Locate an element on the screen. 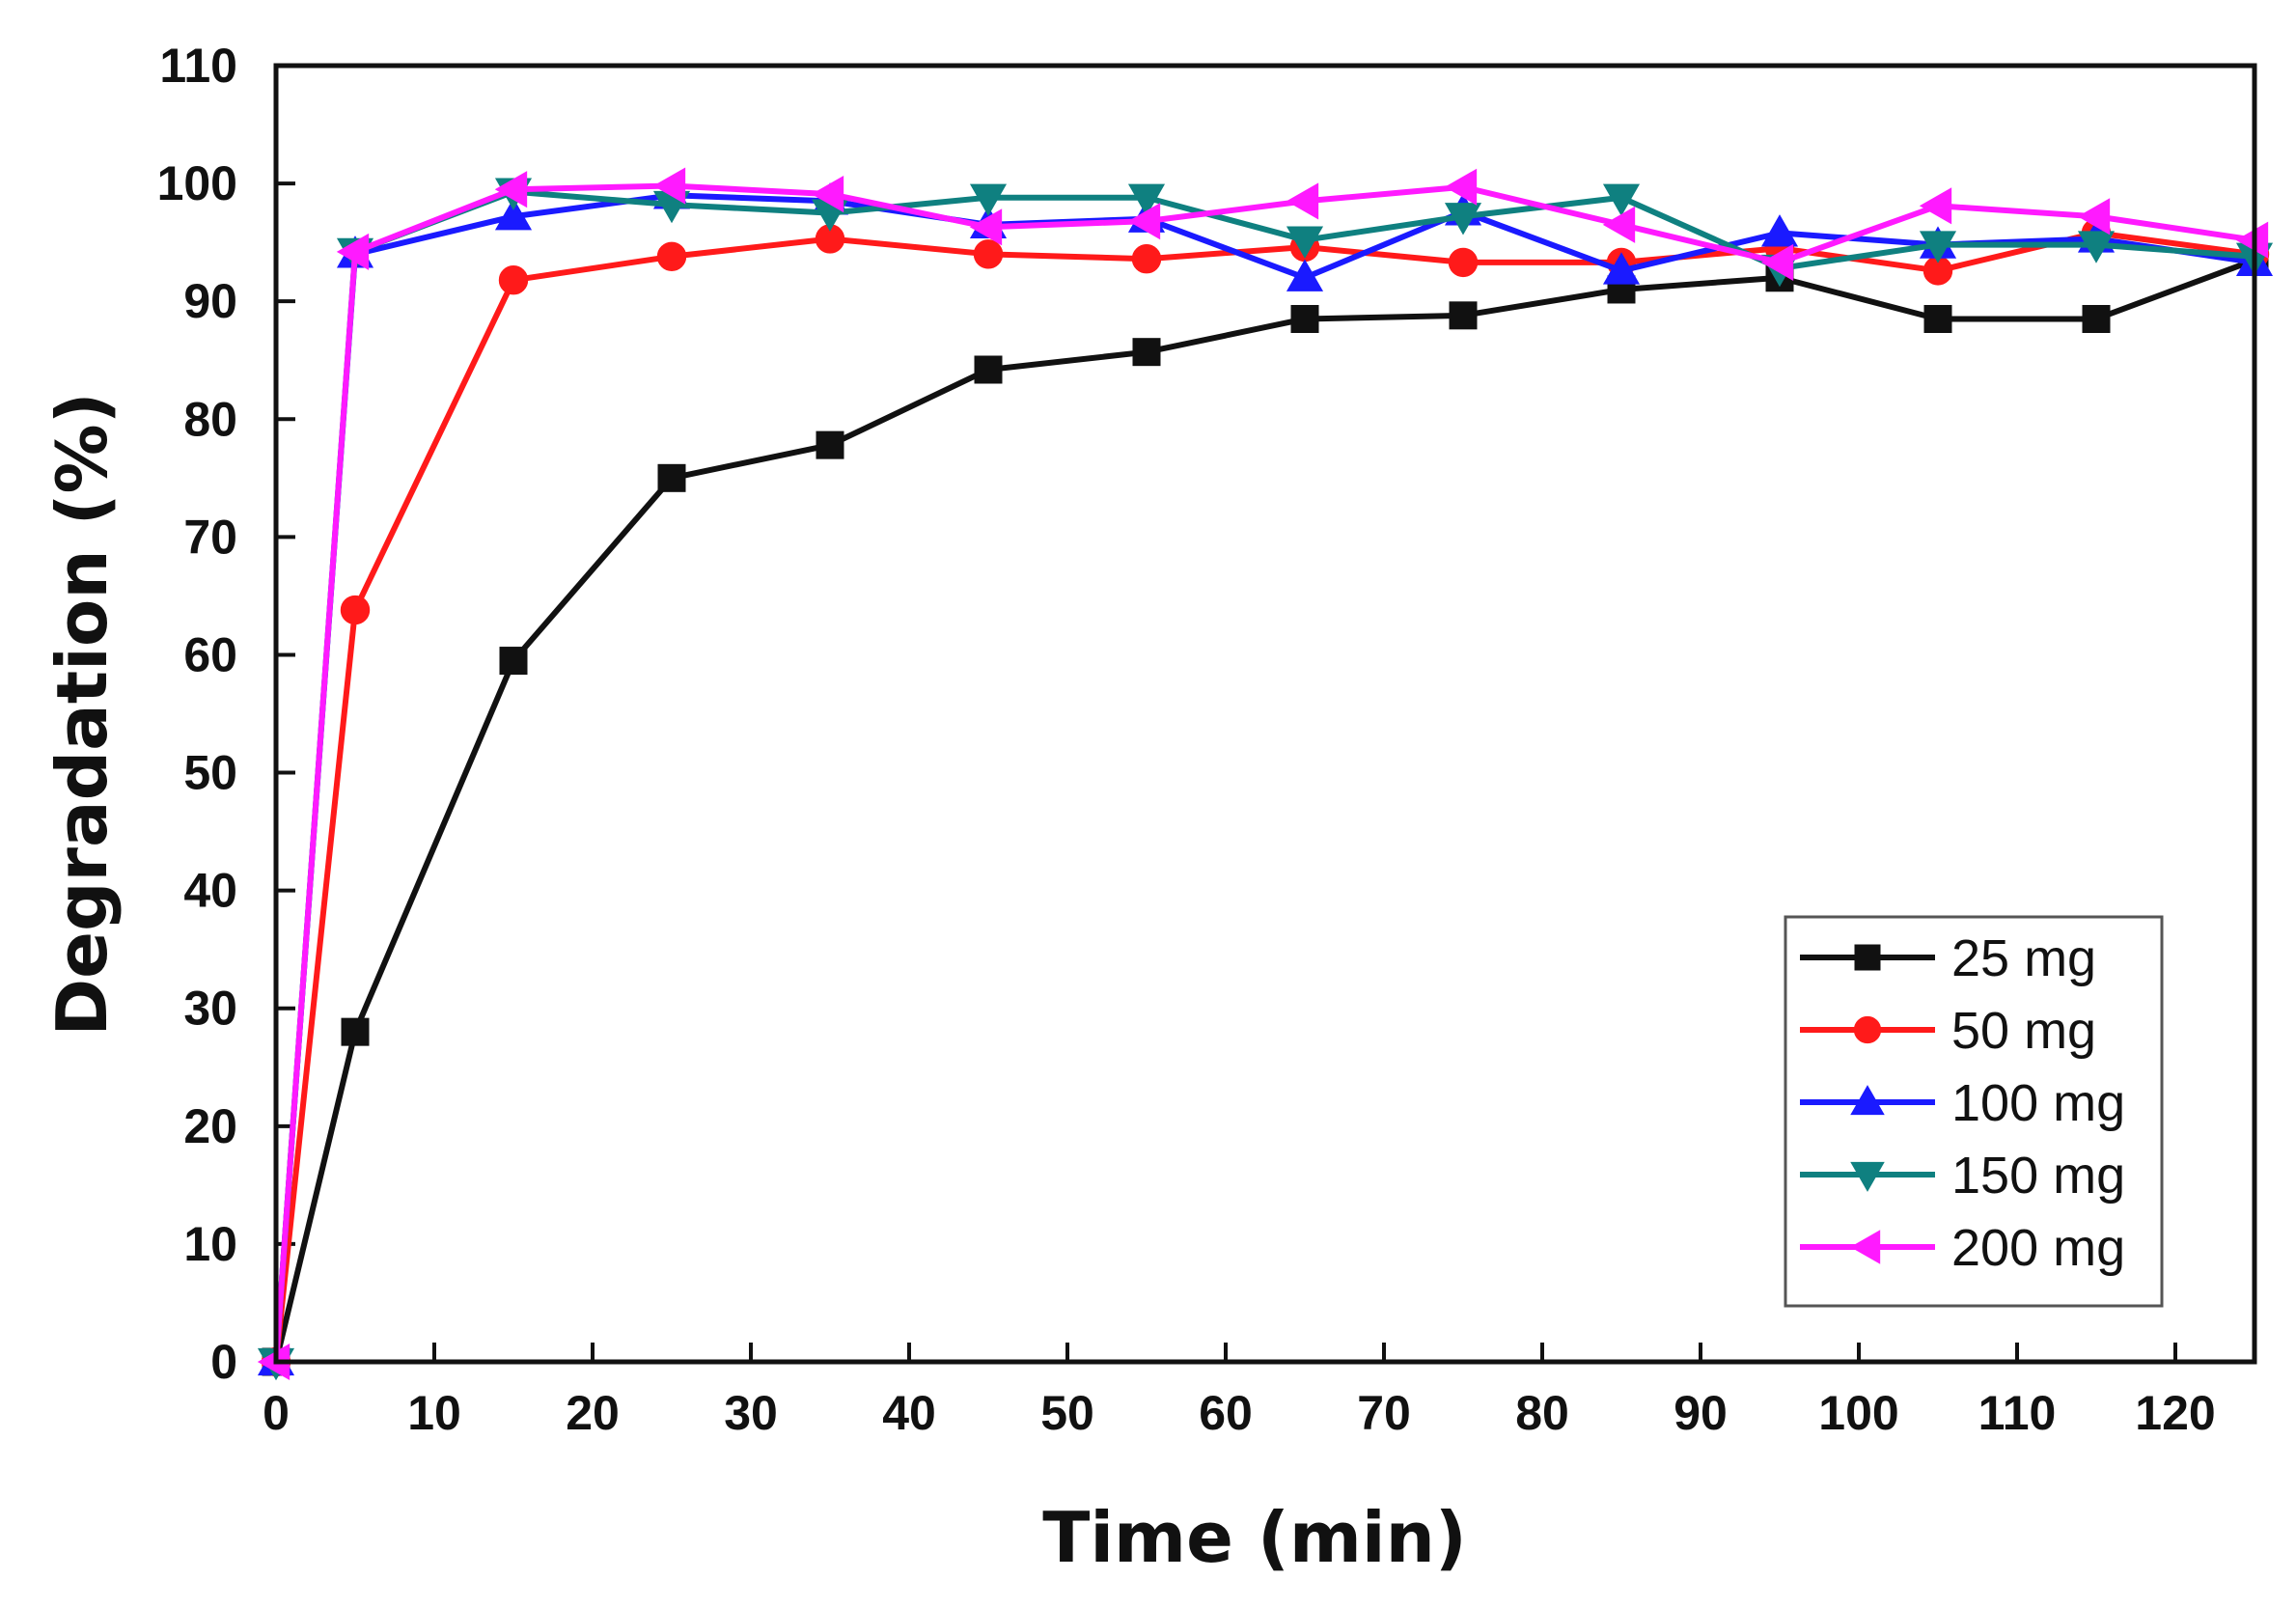  legend-label: 50 mg is located at coordinates (2023, 1031).